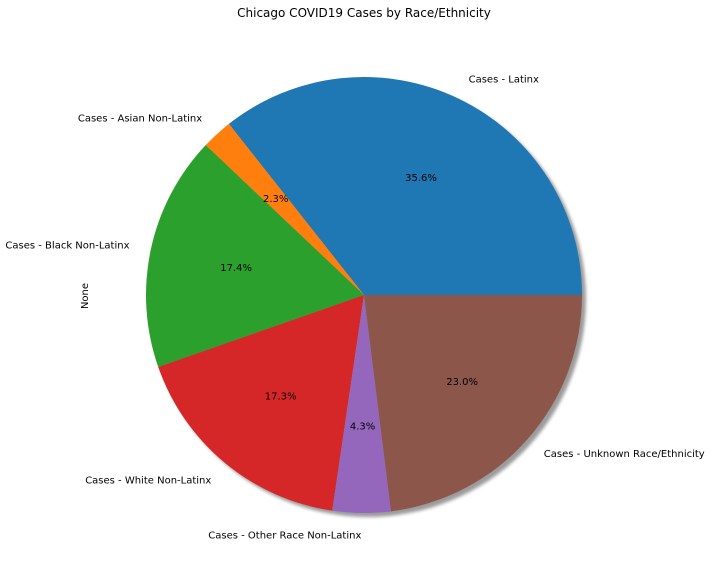  I want to click on chart-title: Chicago COVID19 Cases by Race/Ethnicity, so click(364, 13).